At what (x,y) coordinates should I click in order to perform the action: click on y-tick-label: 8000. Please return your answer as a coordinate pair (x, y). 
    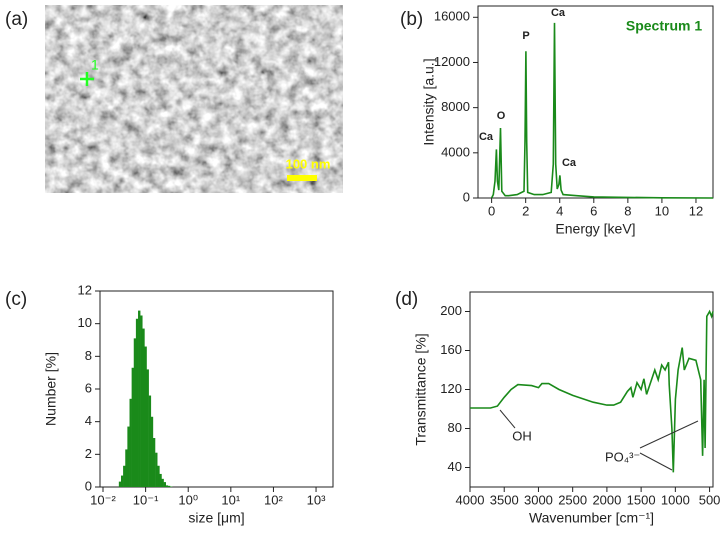
    Looking at the image, I should click on (455, 106).